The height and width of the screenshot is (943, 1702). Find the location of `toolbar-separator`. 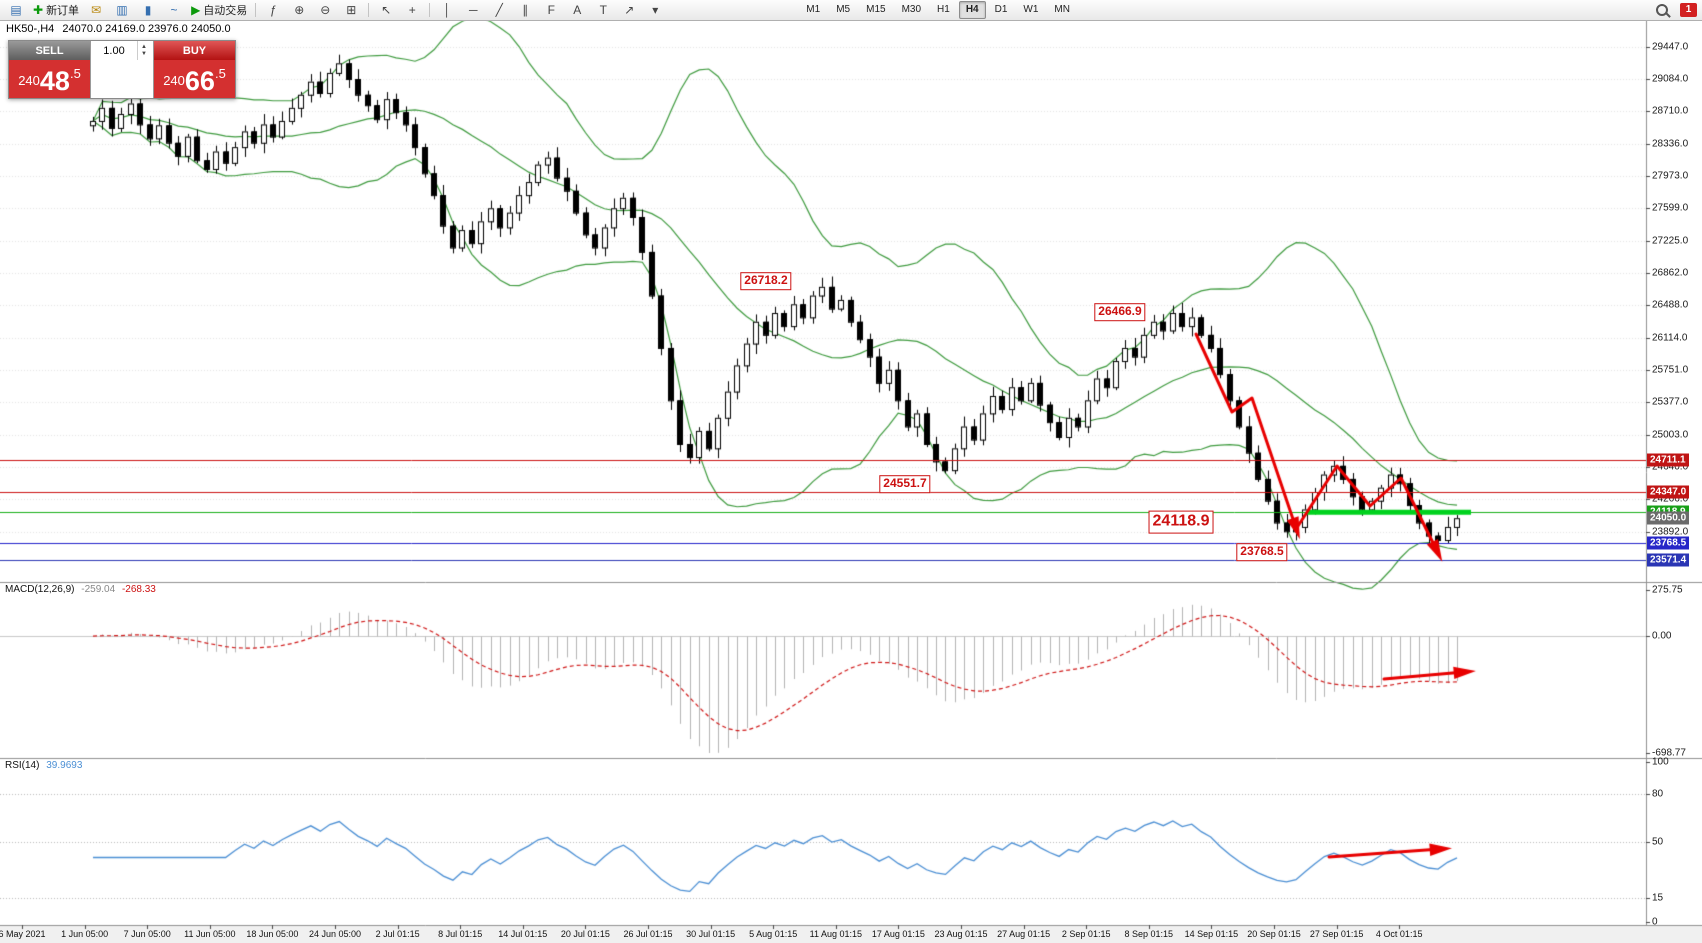

toolbar-separator is located at coordinates (256, 10).